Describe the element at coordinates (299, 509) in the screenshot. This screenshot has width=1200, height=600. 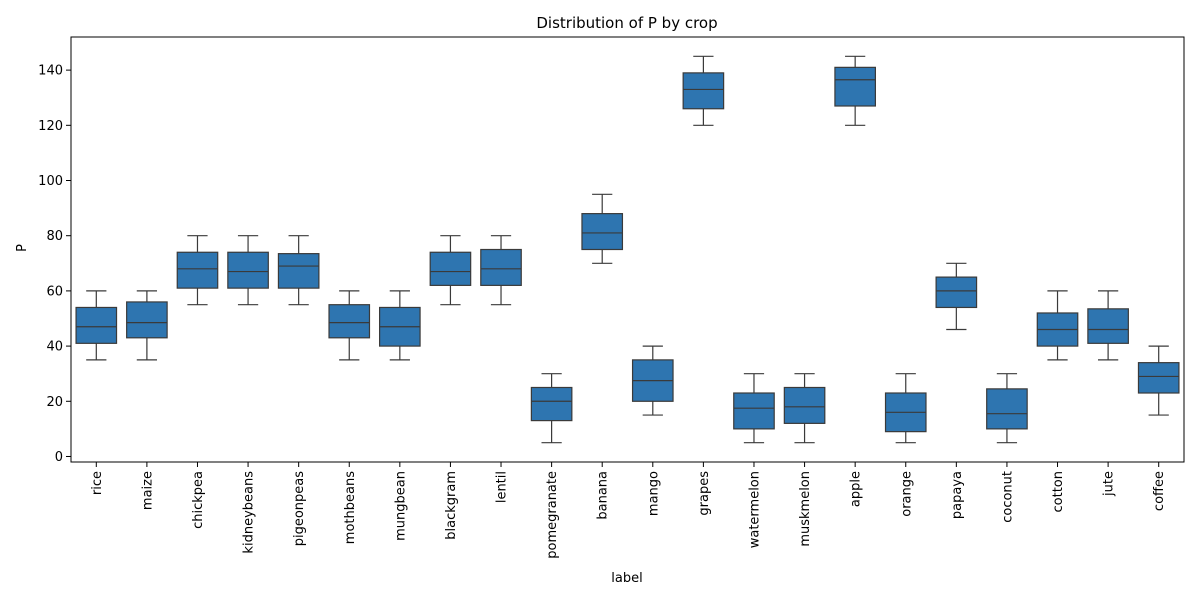
I see `x-tick-label: pigeonpeas` at that location.